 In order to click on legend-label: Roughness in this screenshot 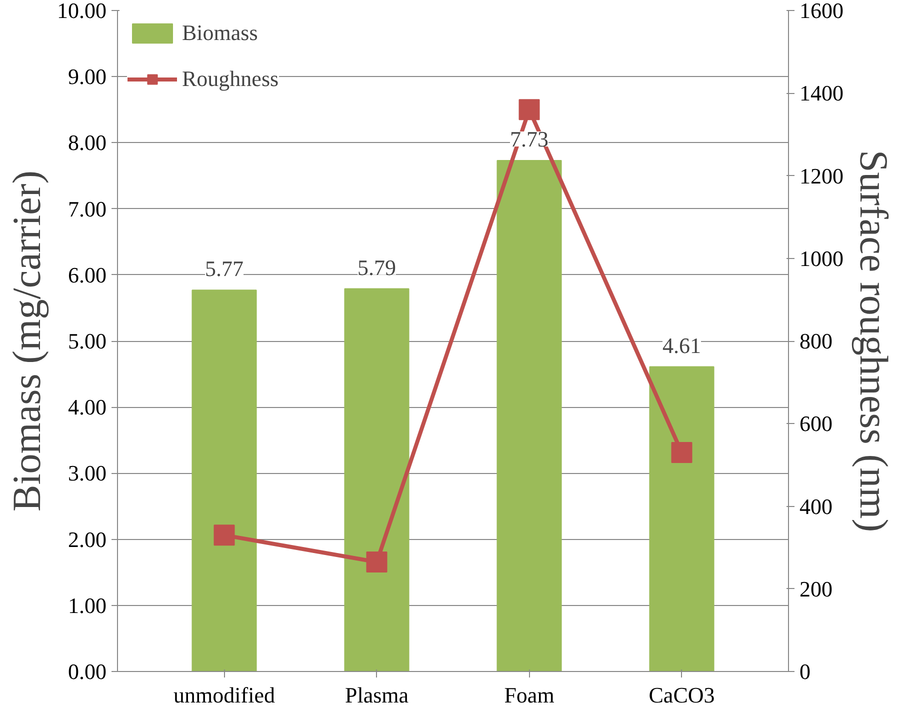, I will do `click(230, 79)`.